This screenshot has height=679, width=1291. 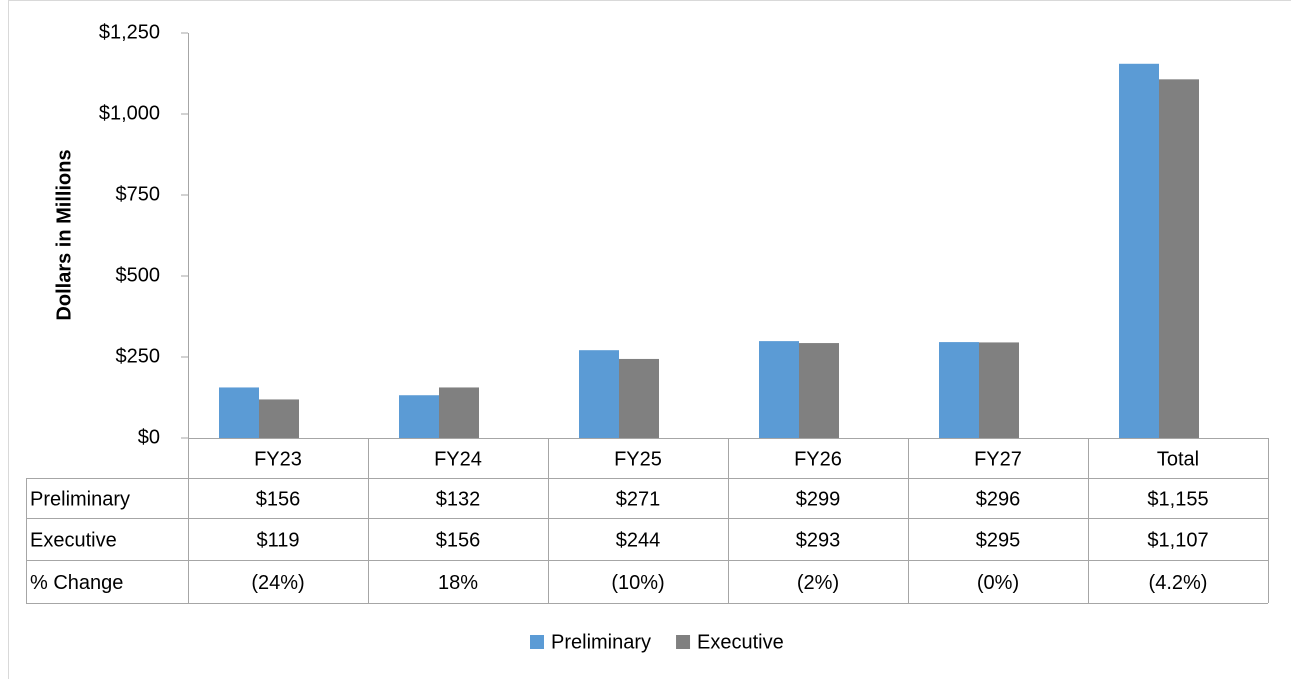 I want to click on value-label: $271, so click(x=638, y=499).